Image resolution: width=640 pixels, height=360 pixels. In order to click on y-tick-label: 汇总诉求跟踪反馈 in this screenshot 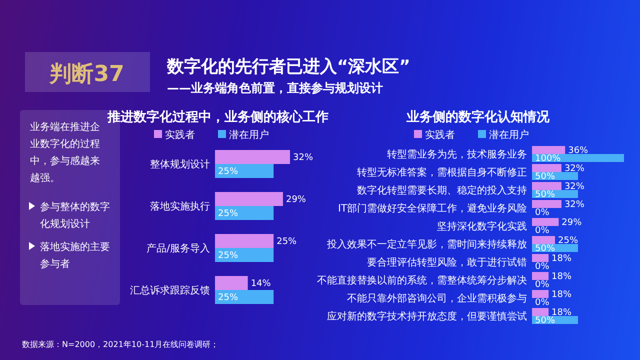, I will do `click(170, 290)`.